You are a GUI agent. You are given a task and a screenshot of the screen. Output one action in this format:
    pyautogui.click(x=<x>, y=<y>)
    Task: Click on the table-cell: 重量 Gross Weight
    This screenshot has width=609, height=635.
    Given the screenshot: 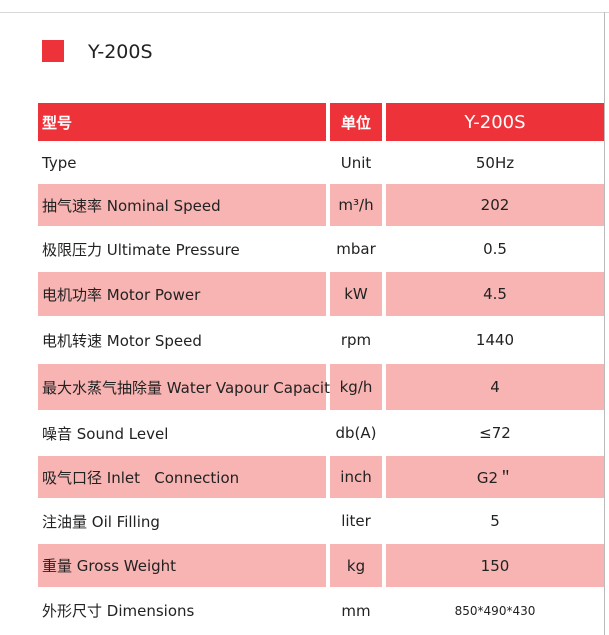 What is the action you would take?
    pyautogui.click(x=182, y=565)
    